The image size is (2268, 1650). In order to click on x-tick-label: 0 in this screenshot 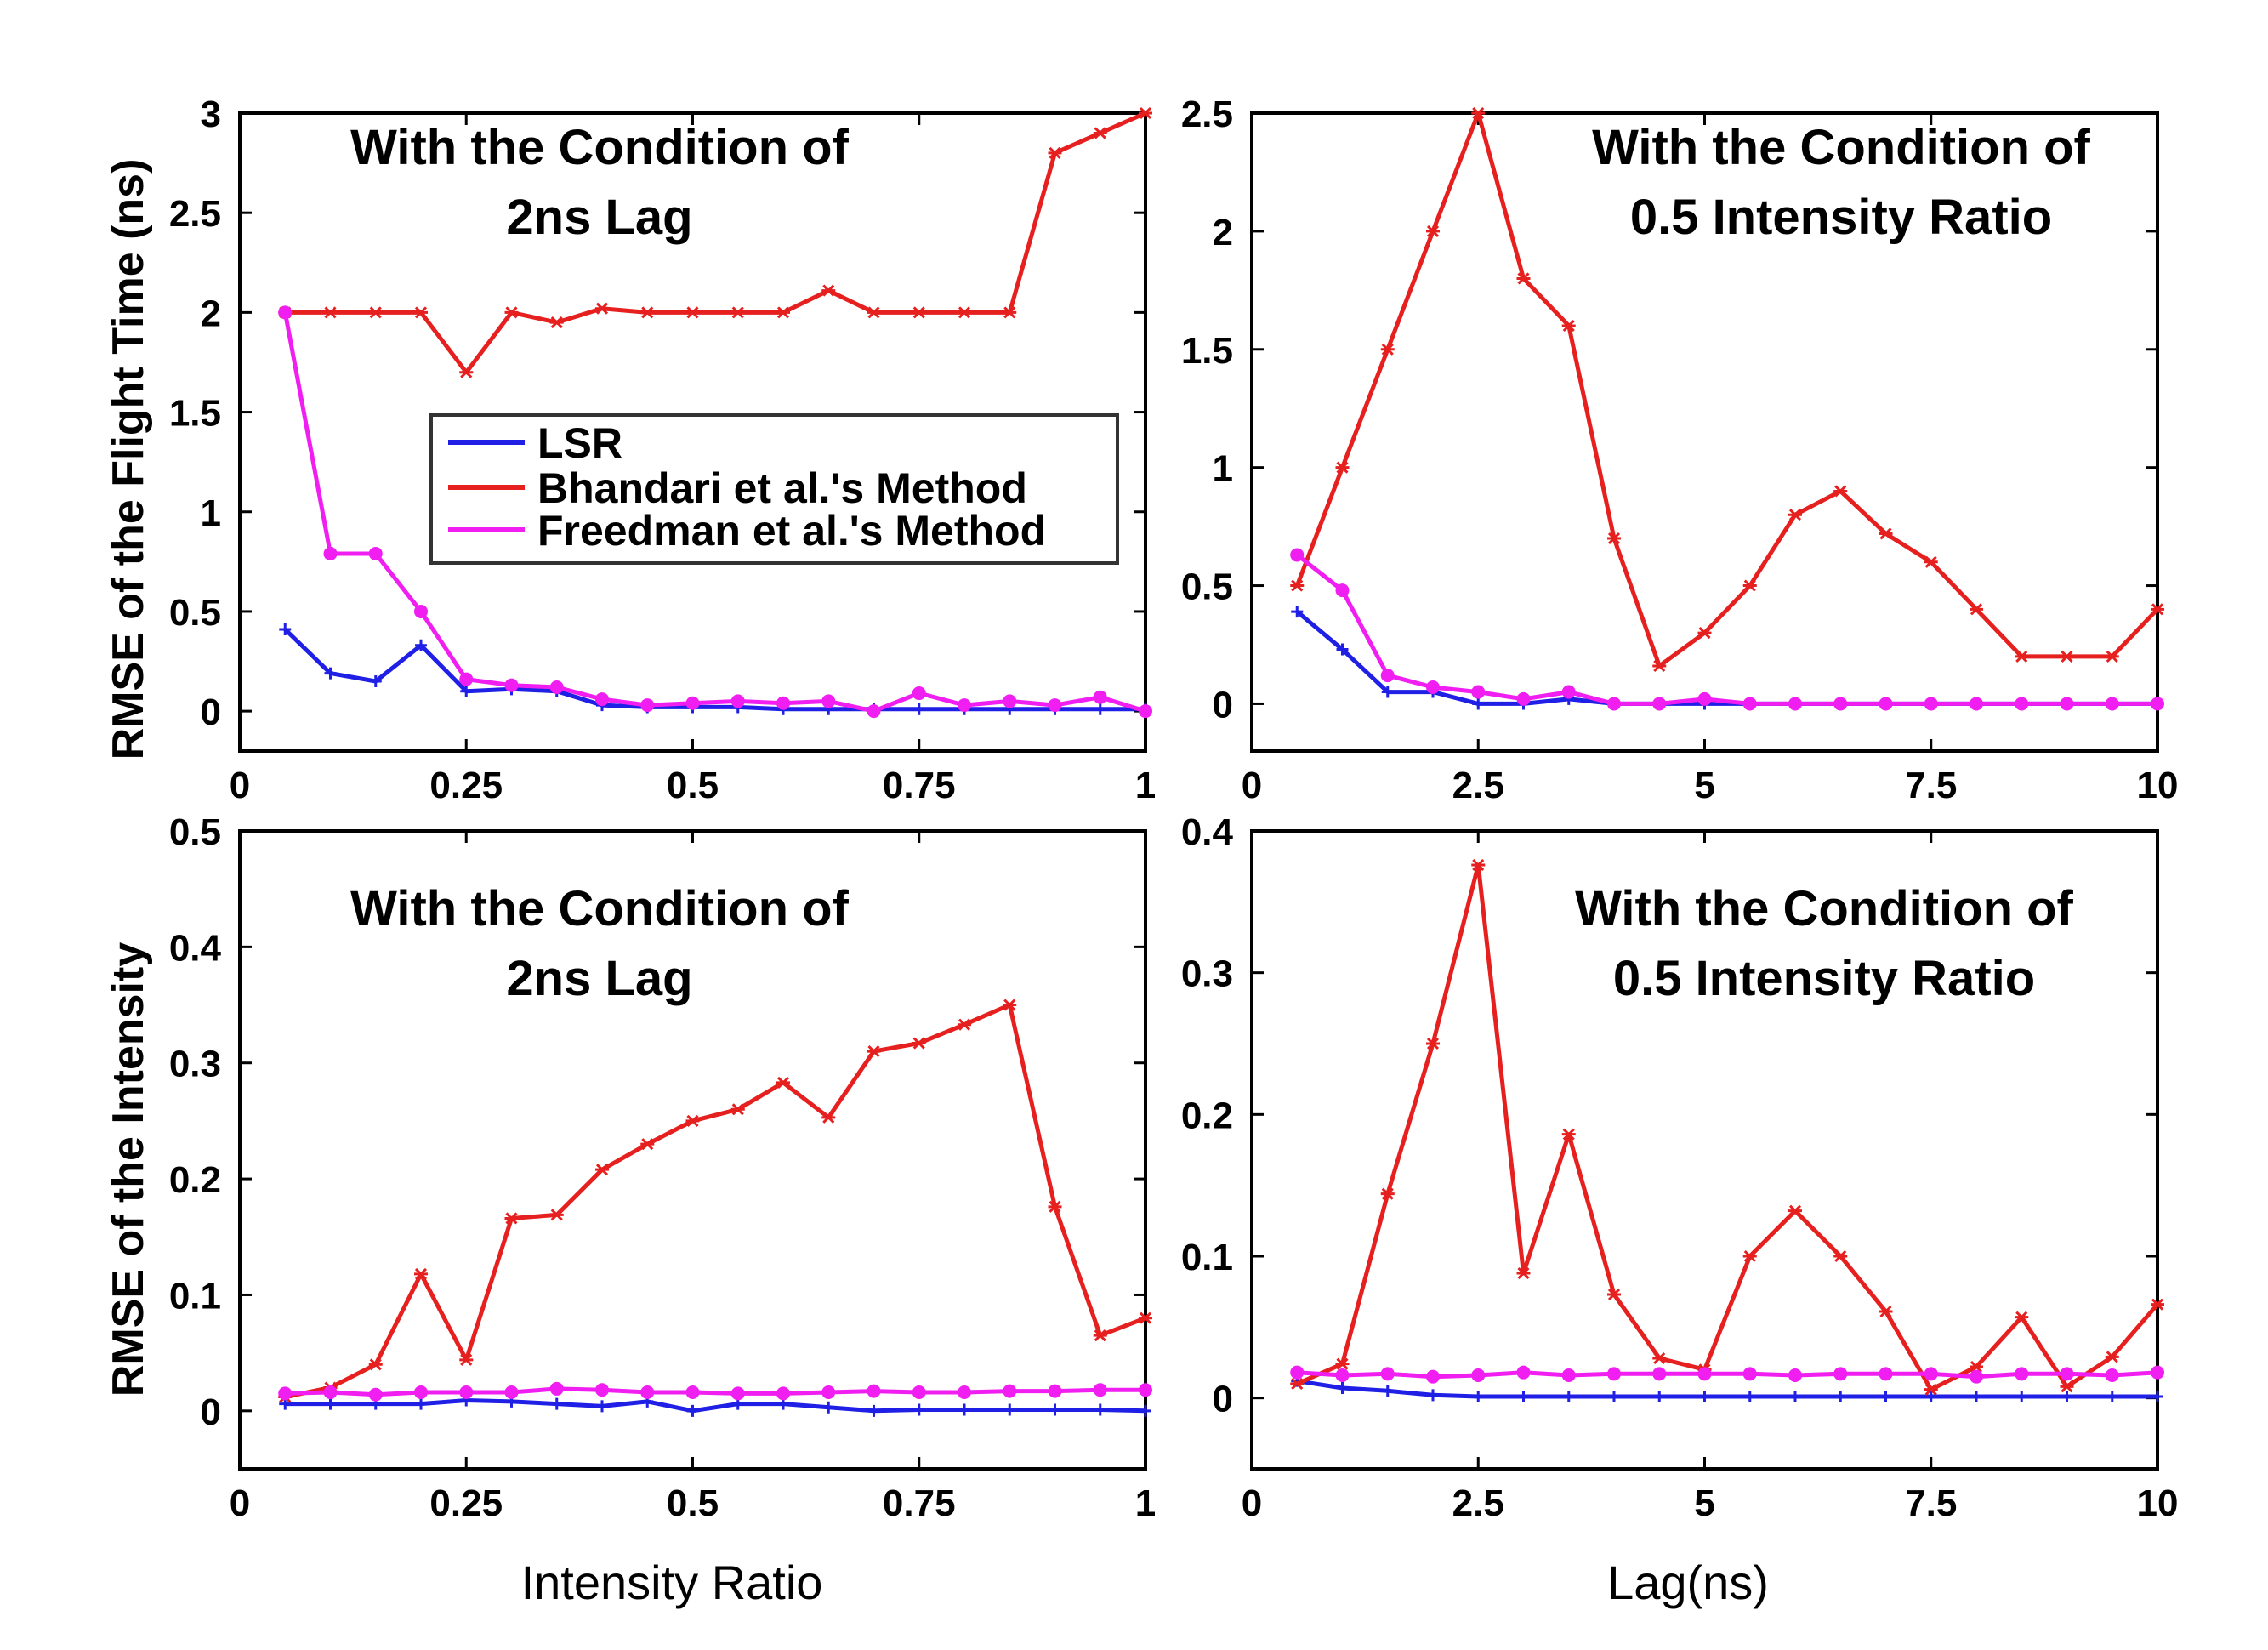, I will do `click(240, 785)`.